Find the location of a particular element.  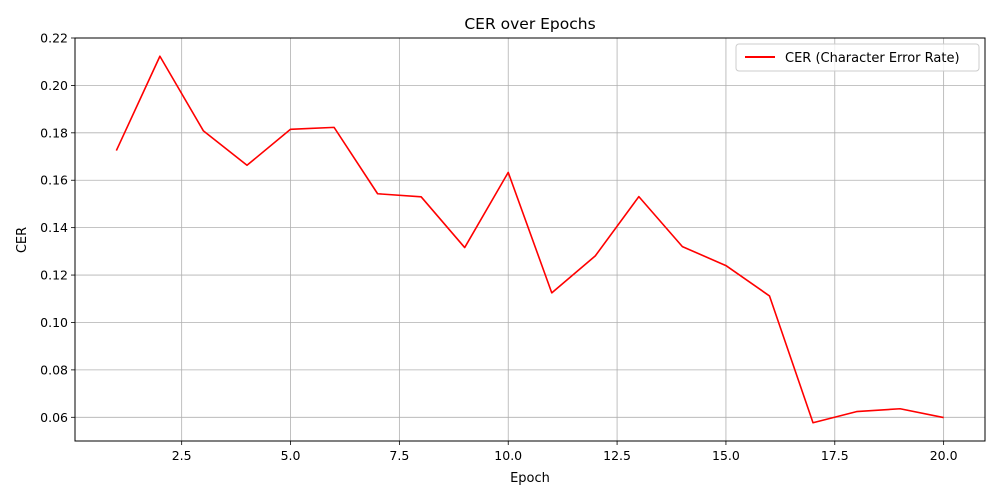

x-tick-label: 12.5 is located at coordinates (617, 455).